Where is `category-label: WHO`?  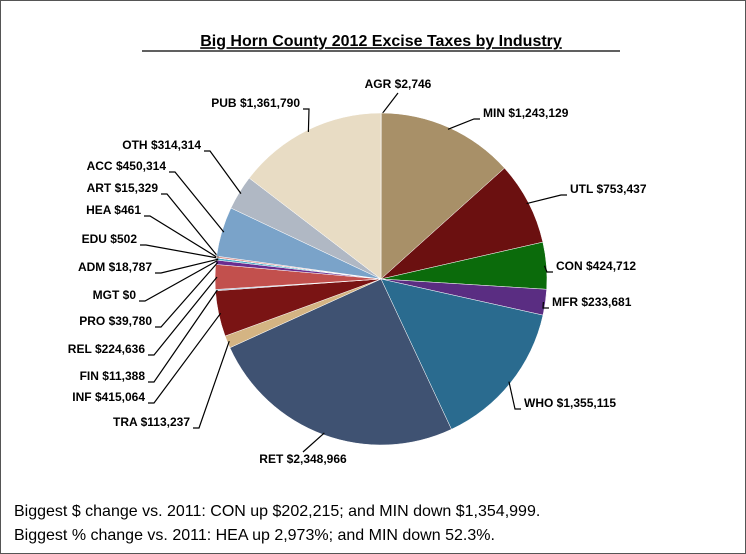
category-label: WHO is located at coordinates (538, 403).